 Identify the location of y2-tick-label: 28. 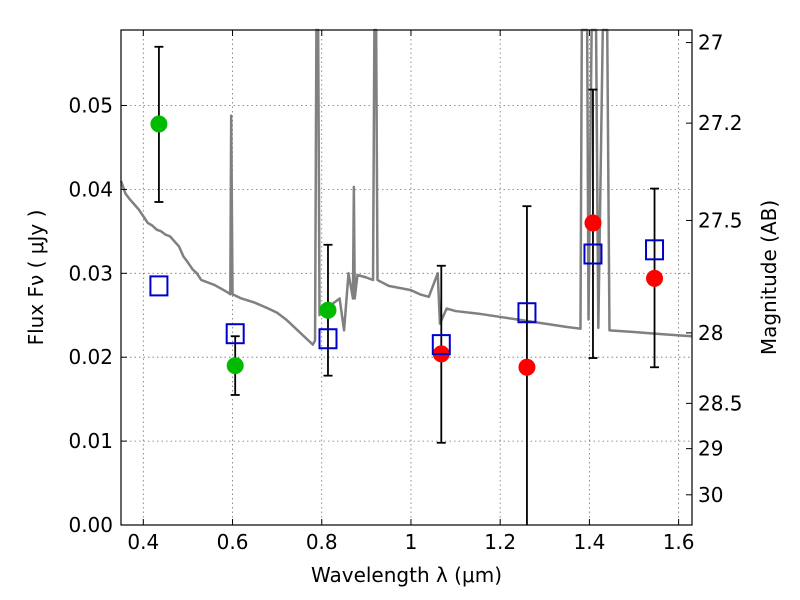
(710, 333).